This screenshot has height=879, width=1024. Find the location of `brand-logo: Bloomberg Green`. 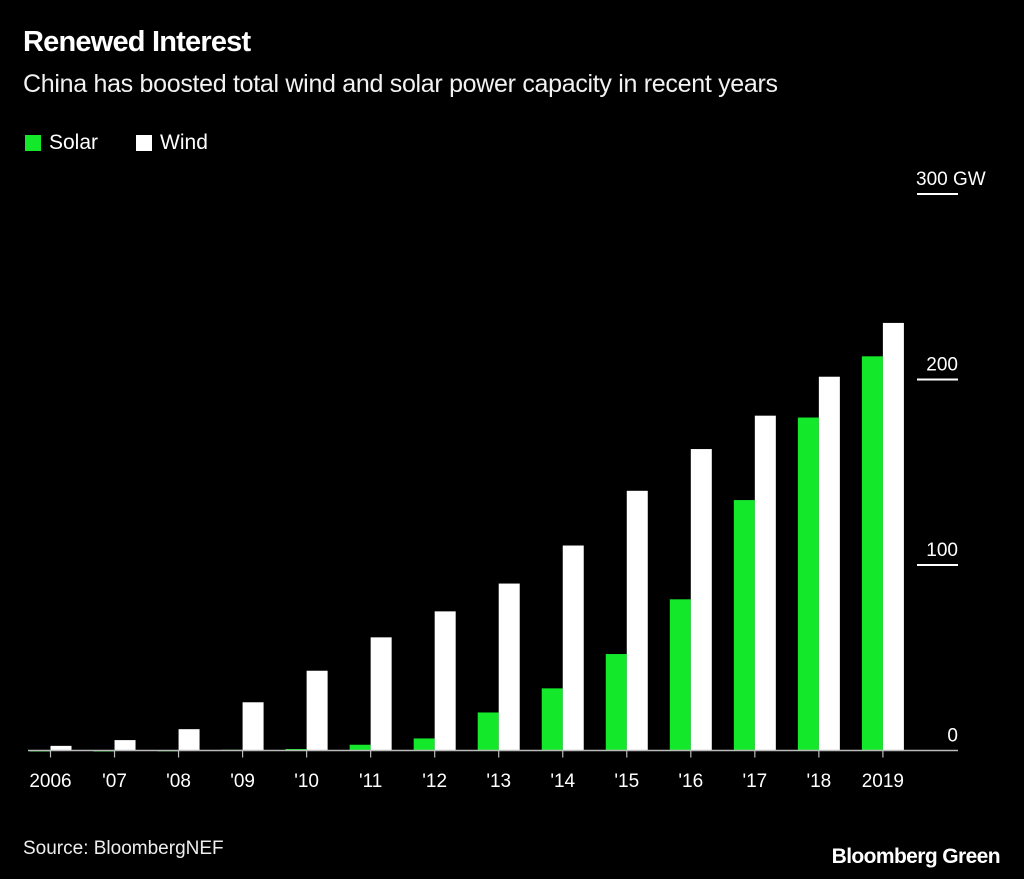

brand-logo: Bloomberg Green is located at coordinates (916, 856).